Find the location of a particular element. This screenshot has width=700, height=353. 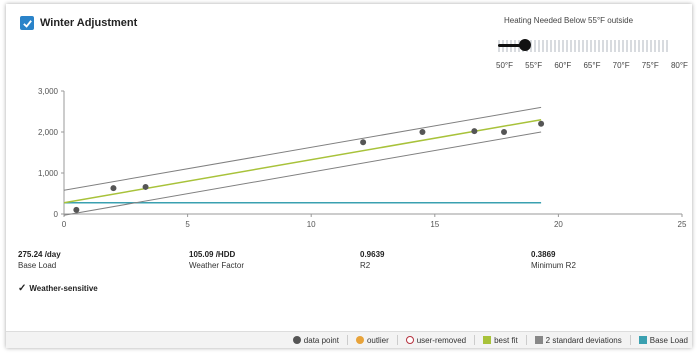

legend-item: data point is located at coordinates (315, 340).